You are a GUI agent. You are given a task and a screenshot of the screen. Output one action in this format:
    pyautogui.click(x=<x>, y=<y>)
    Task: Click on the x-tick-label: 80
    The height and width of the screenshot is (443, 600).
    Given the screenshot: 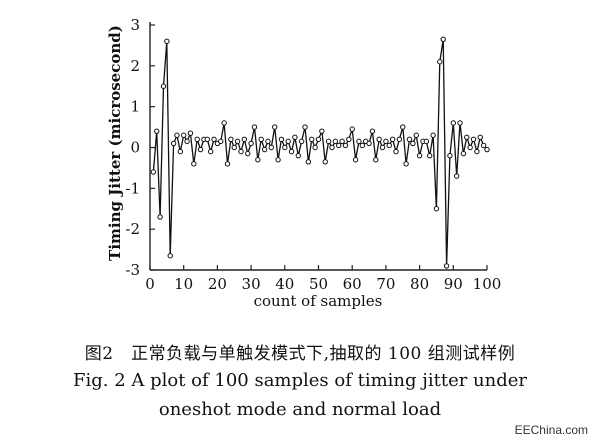 What is the action you would take?
    pyautogui.click(x=419, y=284)
    